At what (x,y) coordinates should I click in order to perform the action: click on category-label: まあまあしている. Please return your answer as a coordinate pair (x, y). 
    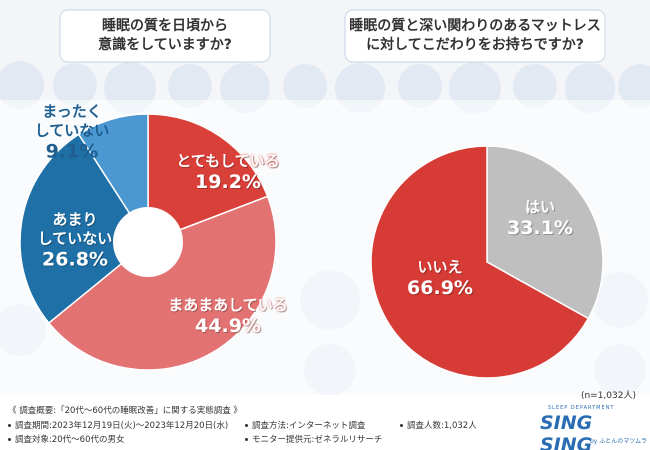
    Looking at the image, I should click on (228, 305).